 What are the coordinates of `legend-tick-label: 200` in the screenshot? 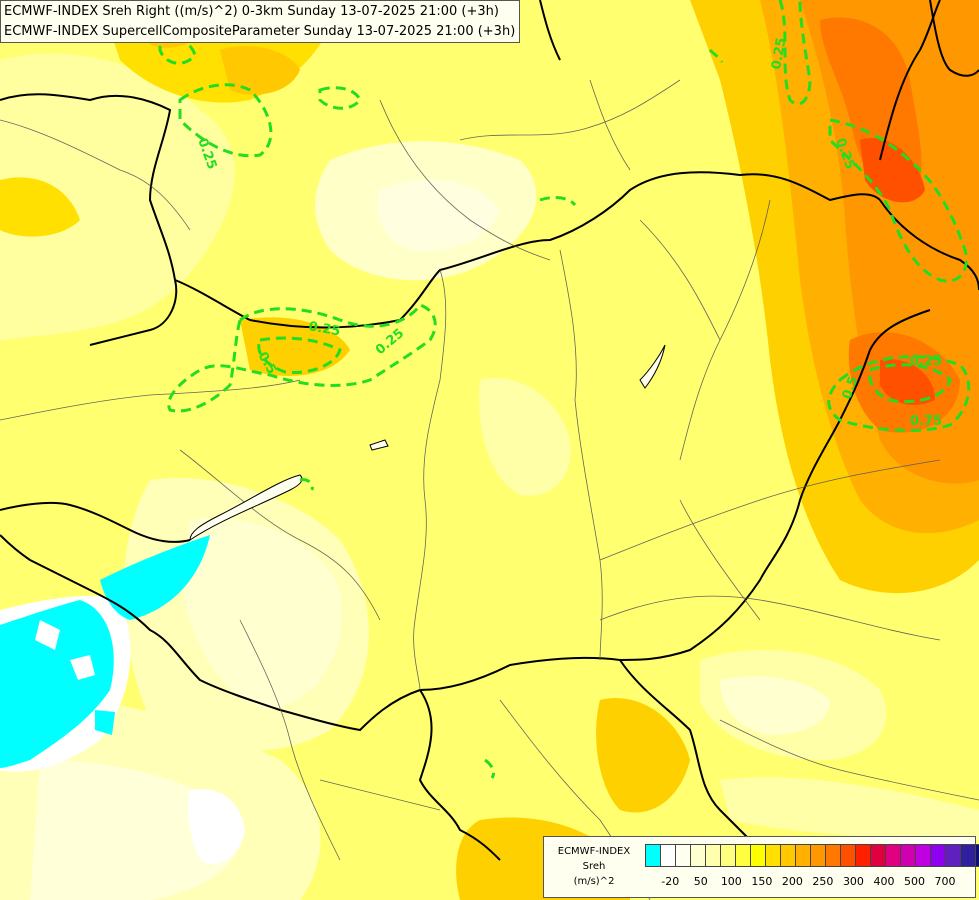 It's located at (792, 881).